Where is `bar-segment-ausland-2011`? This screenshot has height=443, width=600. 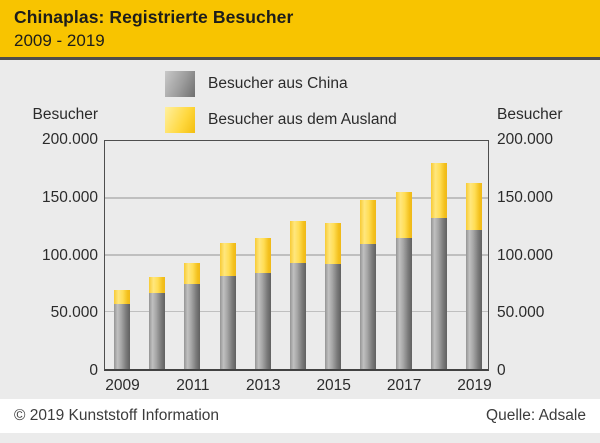
bar-segment-ausland-2011 is located at coordinates (192, 273).